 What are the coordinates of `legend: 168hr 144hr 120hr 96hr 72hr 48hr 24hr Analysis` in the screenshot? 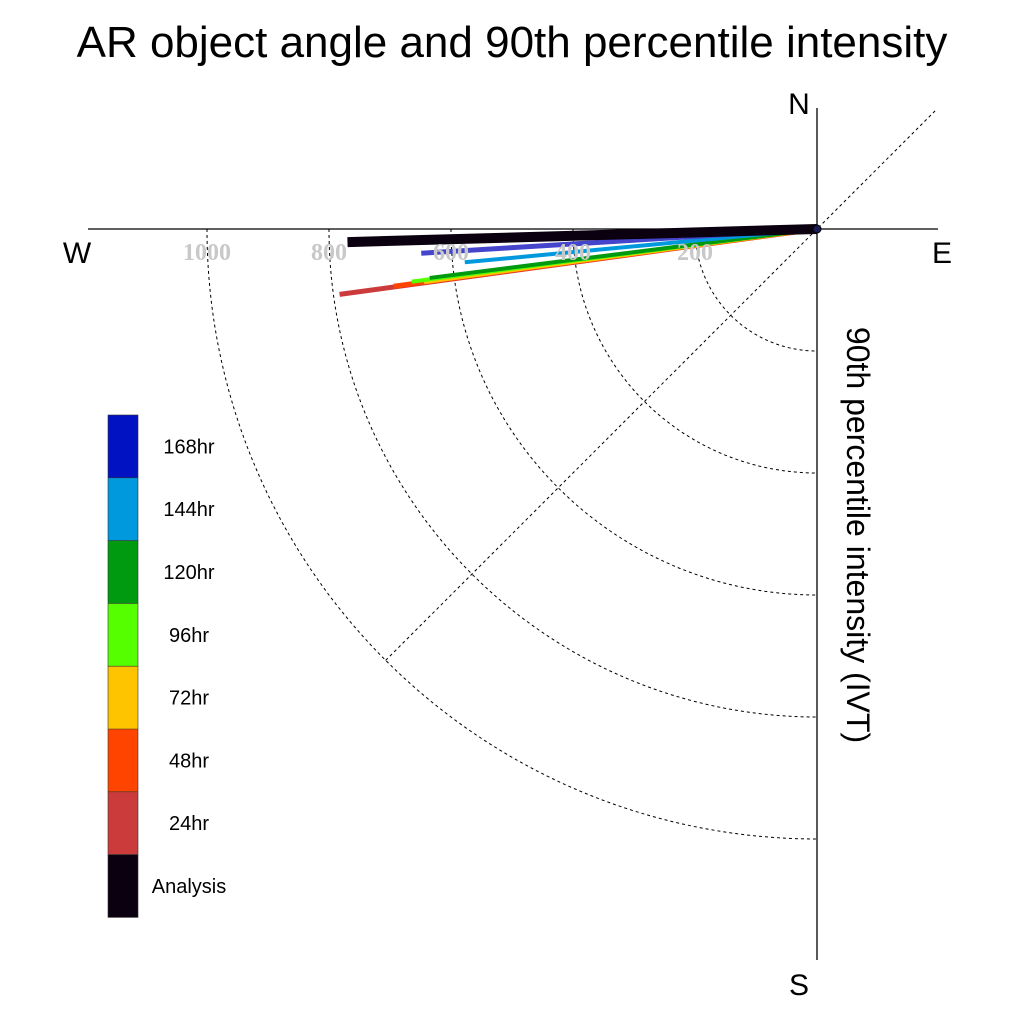 It's located at (166, 666).